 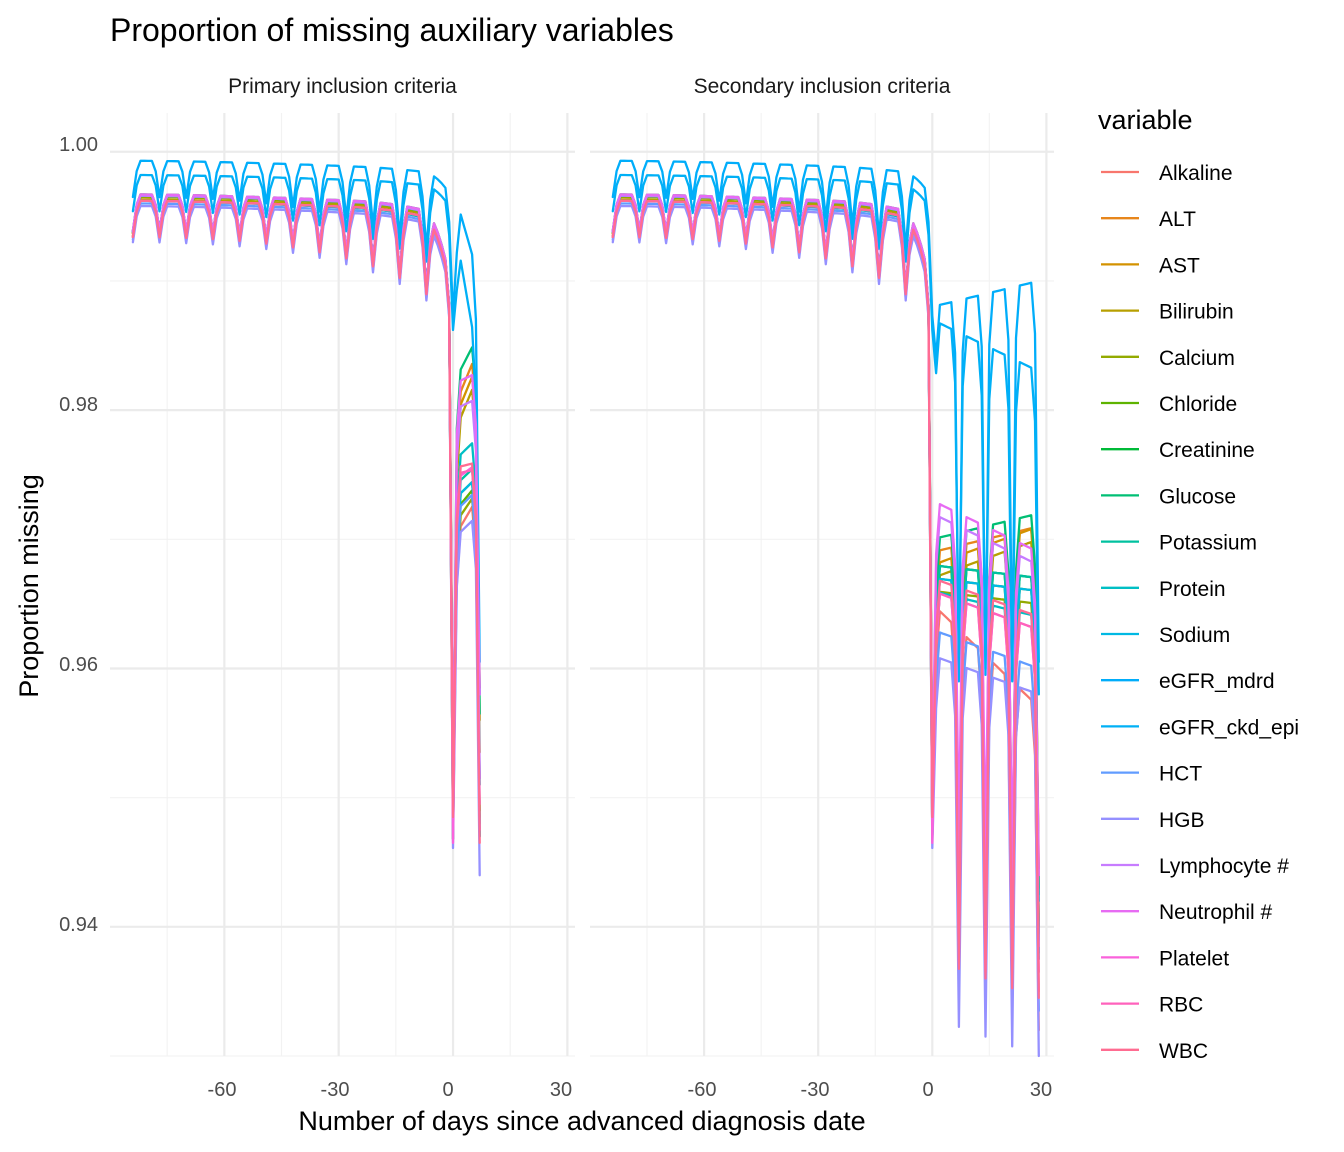 I want to click on legend-label: eGFR_mdrd, so click(x=1217, y=681).